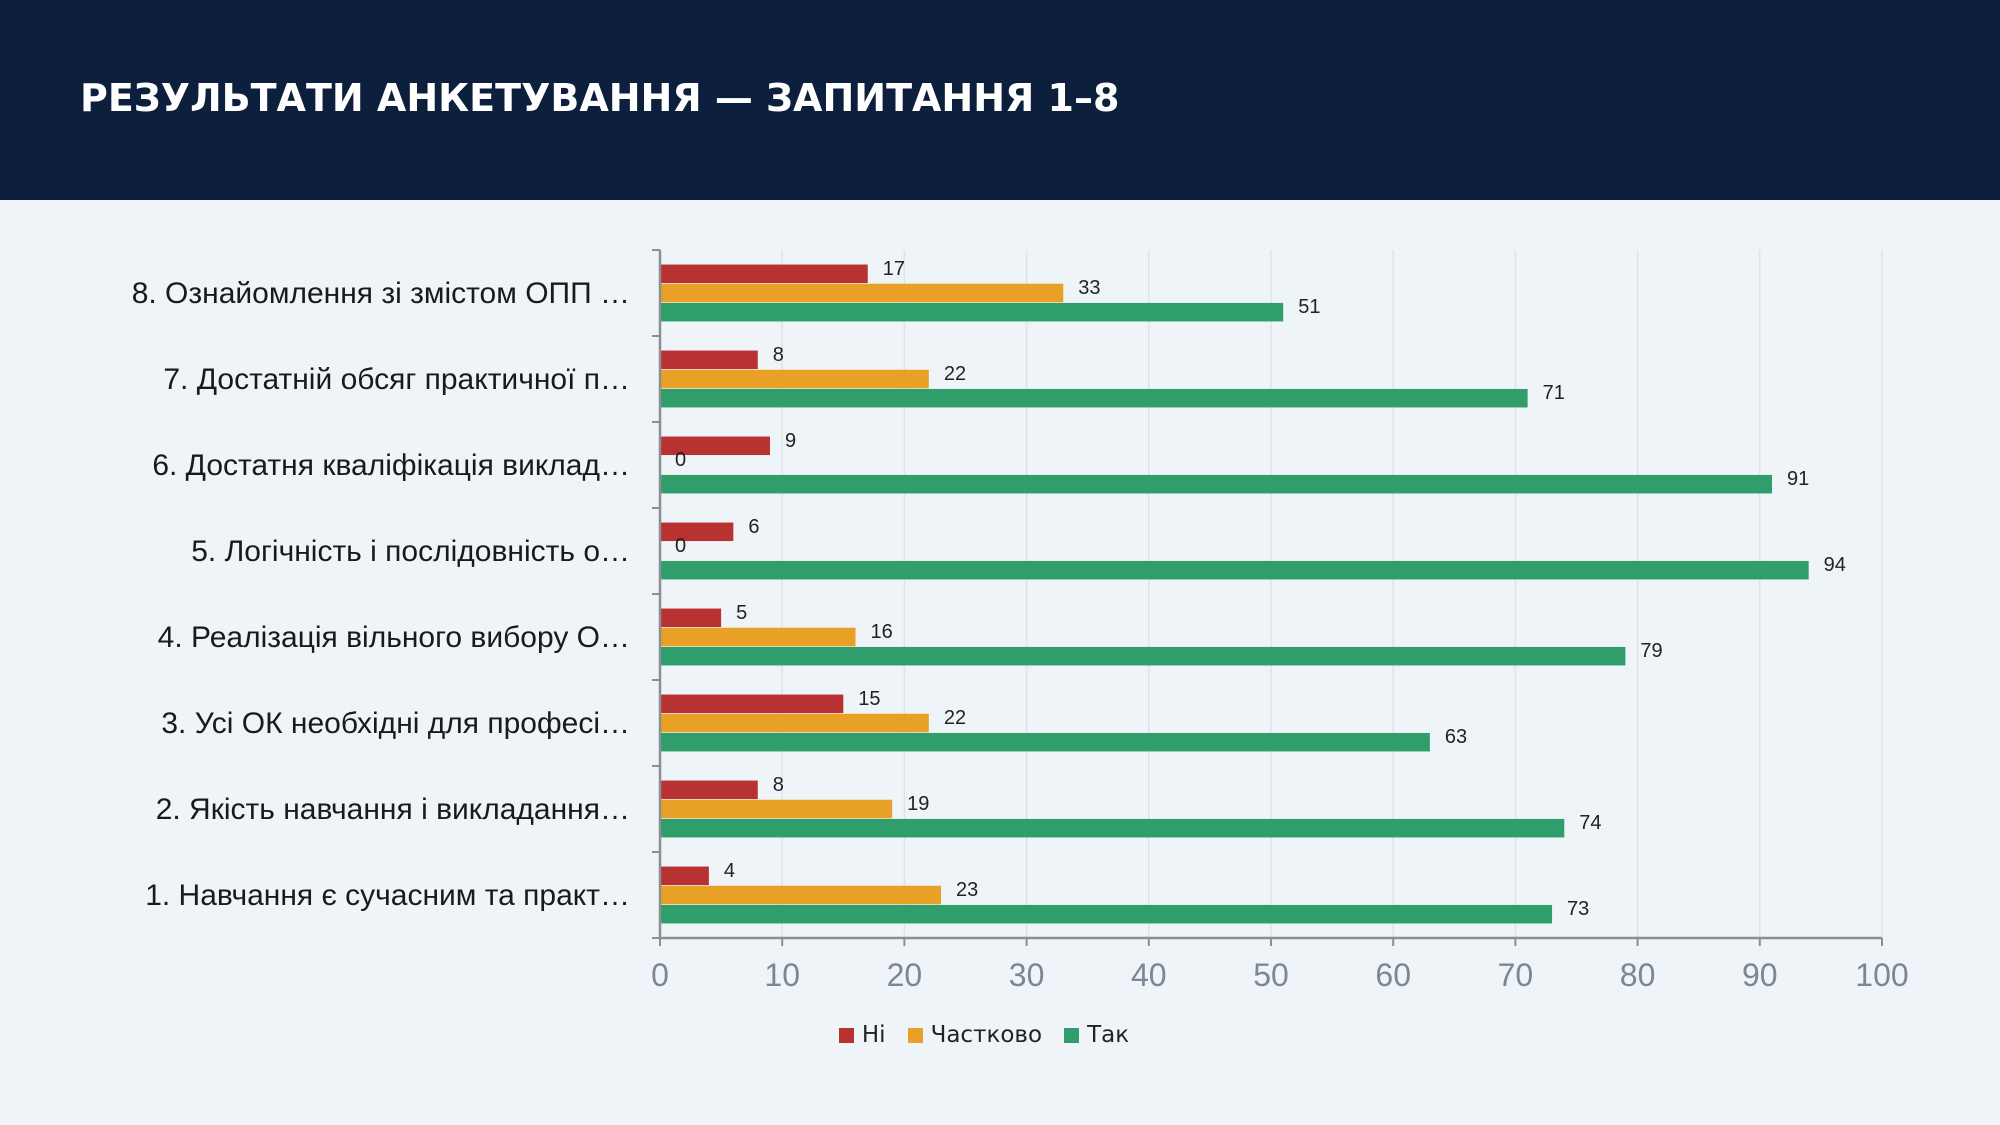 Image resolution: width=2000 pixels, height=1125 pixels. I want to click on x-tick-label: 20, so click(905, 975).